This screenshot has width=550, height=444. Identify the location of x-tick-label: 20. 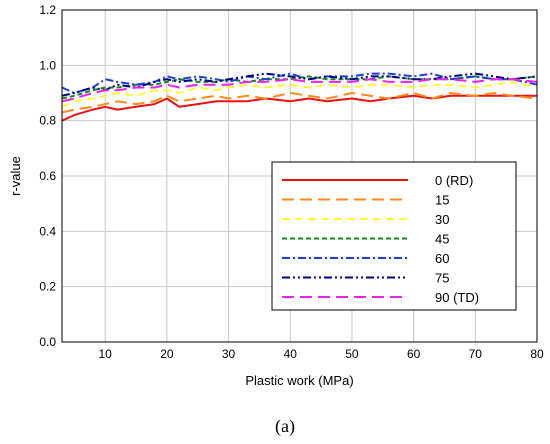
(167, 354).